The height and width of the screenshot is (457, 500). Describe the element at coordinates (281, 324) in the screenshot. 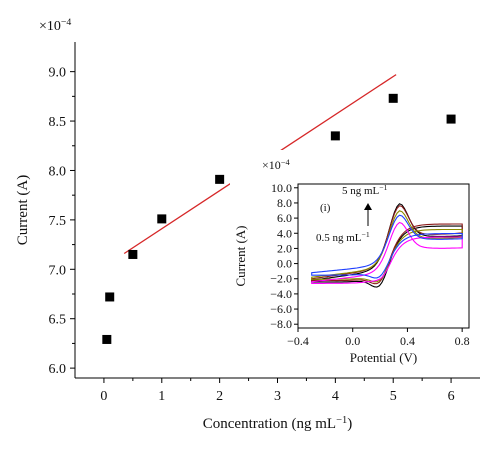

I see `inset-y-tick-label: −8.0` at that location.